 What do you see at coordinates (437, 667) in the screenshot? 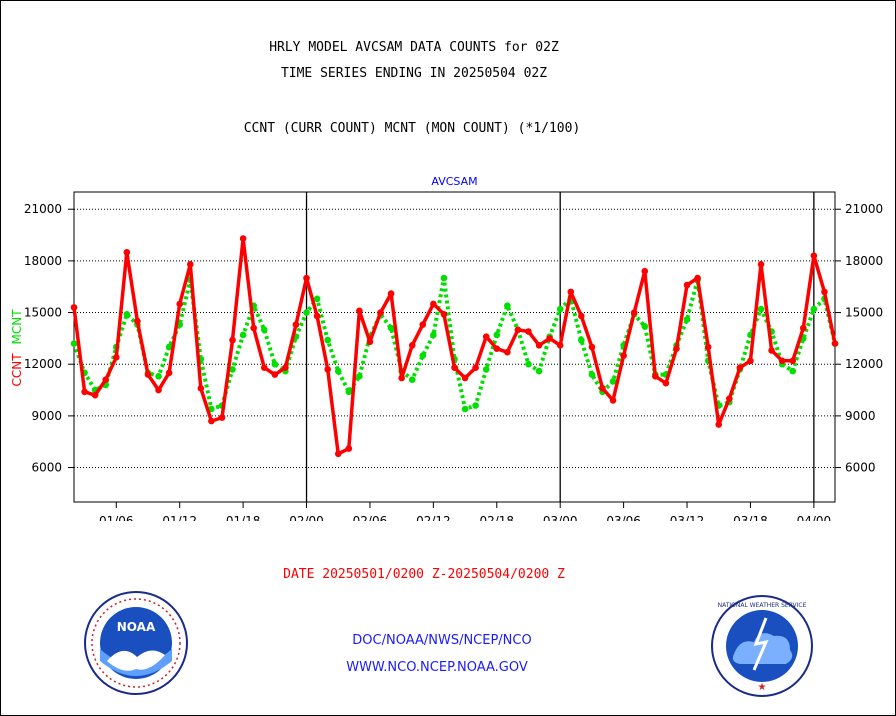
I see `nco-website-link: WWW.NCO.NCEP.NOAA.GOV` at bounding box center [437, 667].